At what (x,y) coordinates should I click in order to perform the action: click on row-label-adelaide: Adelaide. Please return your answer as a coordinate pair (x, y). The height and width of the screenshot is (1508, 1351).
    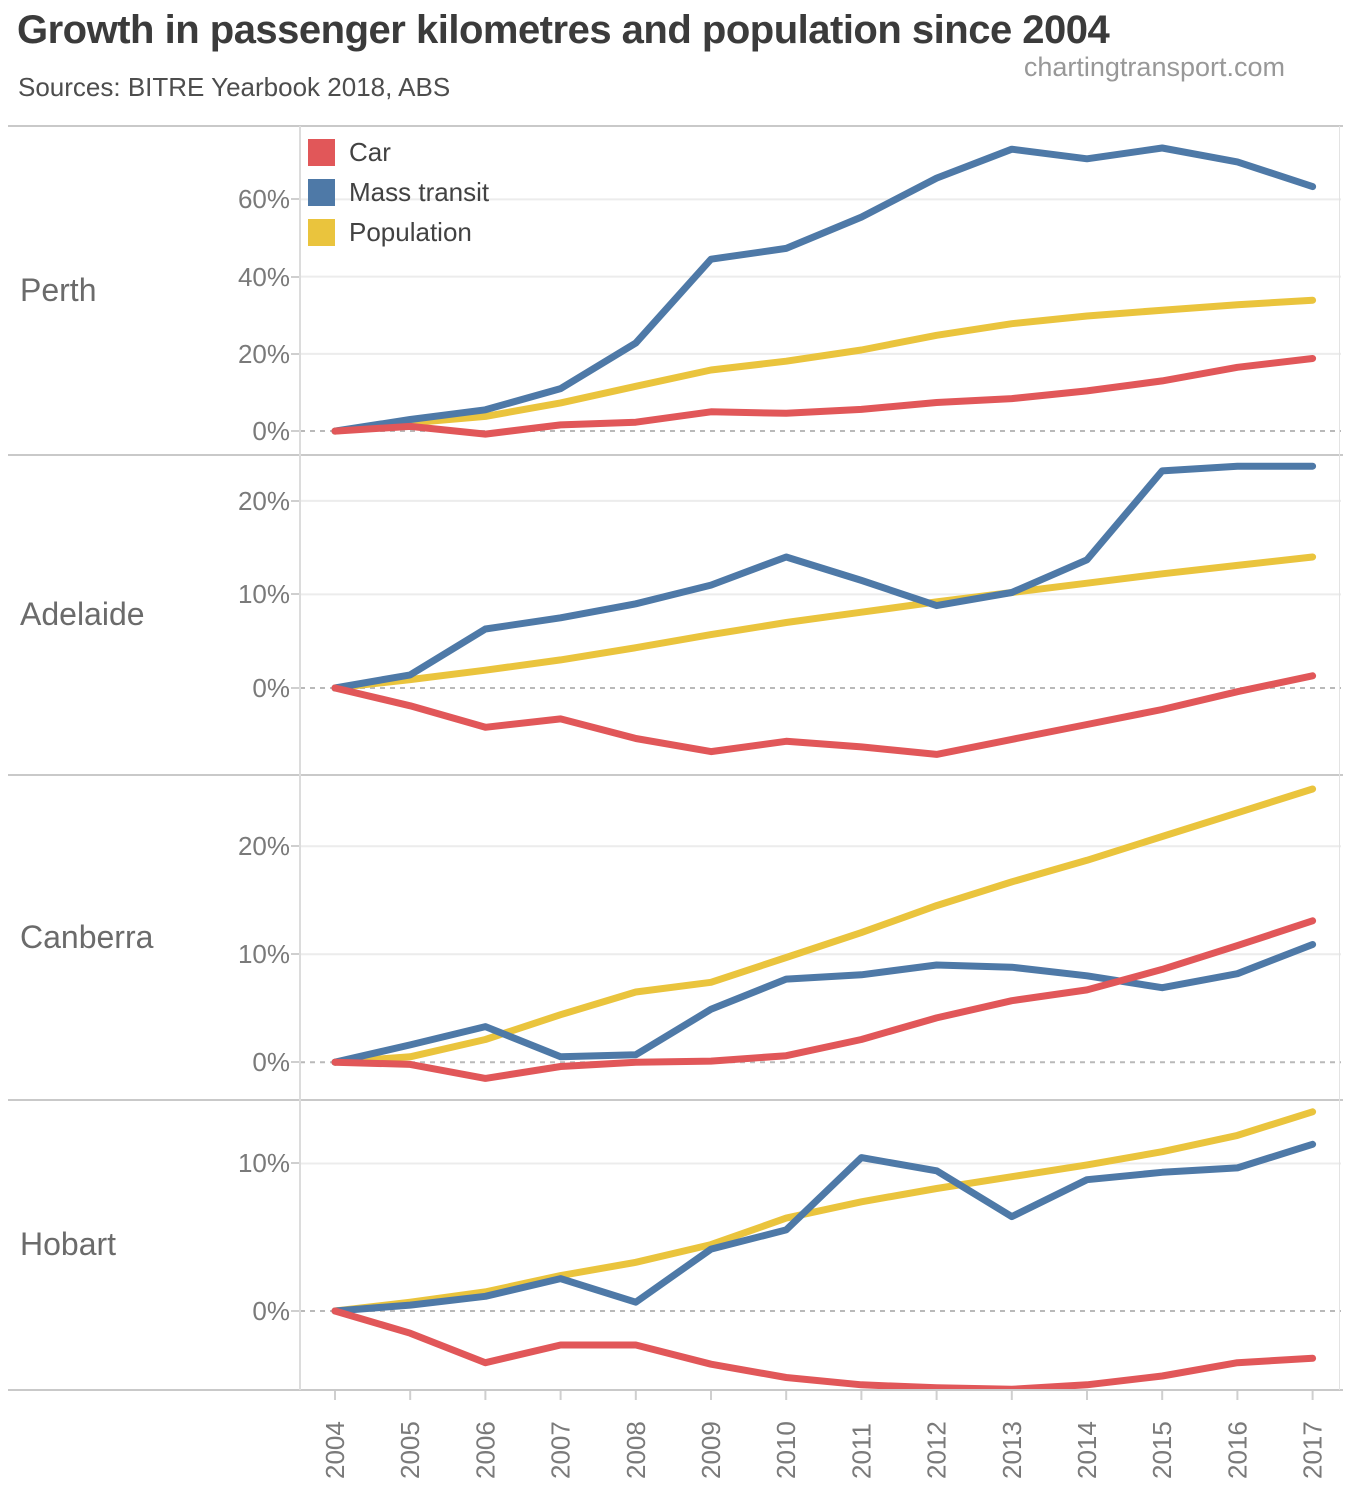
    Looking at the image, I should click on (82, 614).